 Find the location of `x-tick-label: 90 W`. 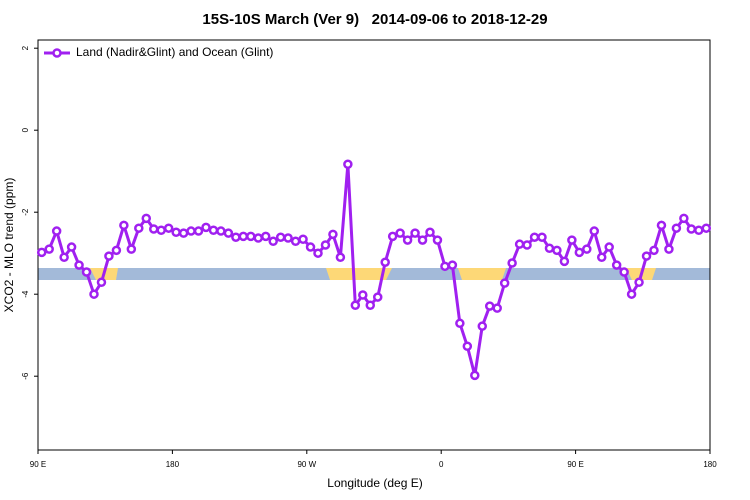

x-tick-label: 90 W is located at coordinates (306, 464).